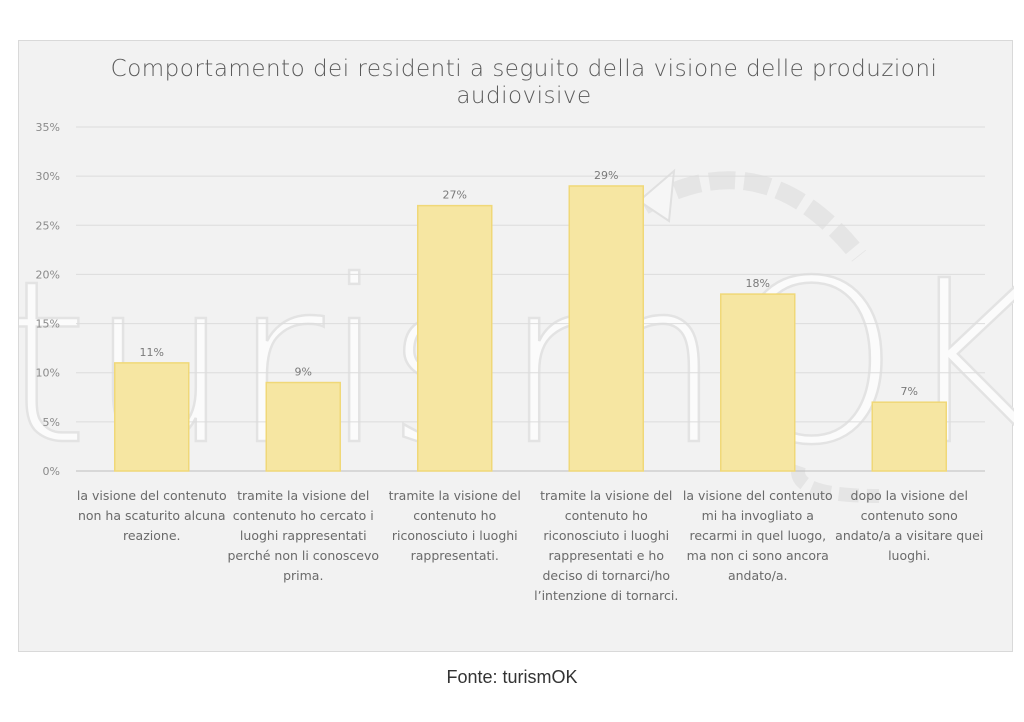  What do you see at coordinates (512, 677) in the screenshot?
I see `source-caption: Fonte: turismOK` at bounding box center [512, 677].